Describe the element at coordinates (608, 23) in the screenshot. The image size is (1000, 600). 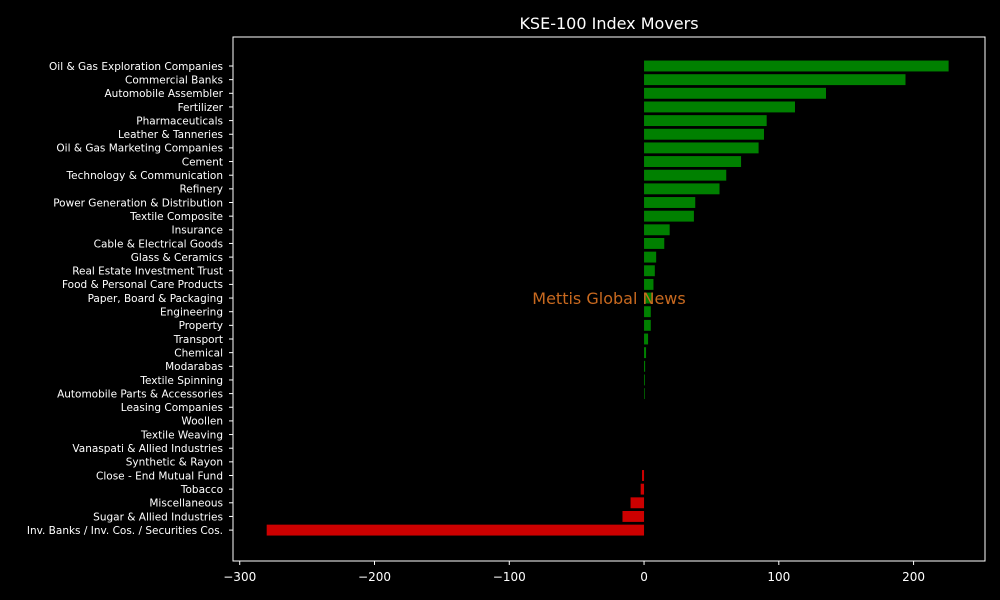
I see `chart-title: KSE-100 Index Movers` at that location.